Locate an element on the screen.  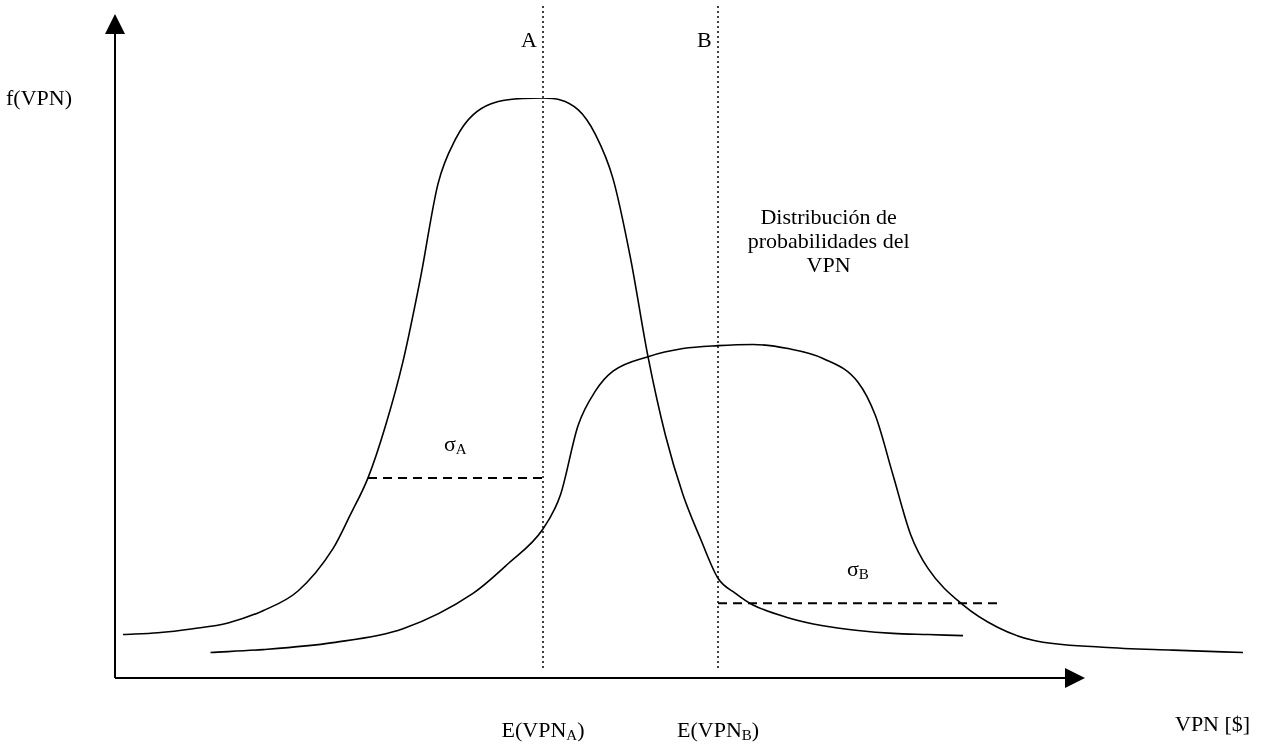
series-label: σ$_{B}$ is located at coordinates (858, 569).